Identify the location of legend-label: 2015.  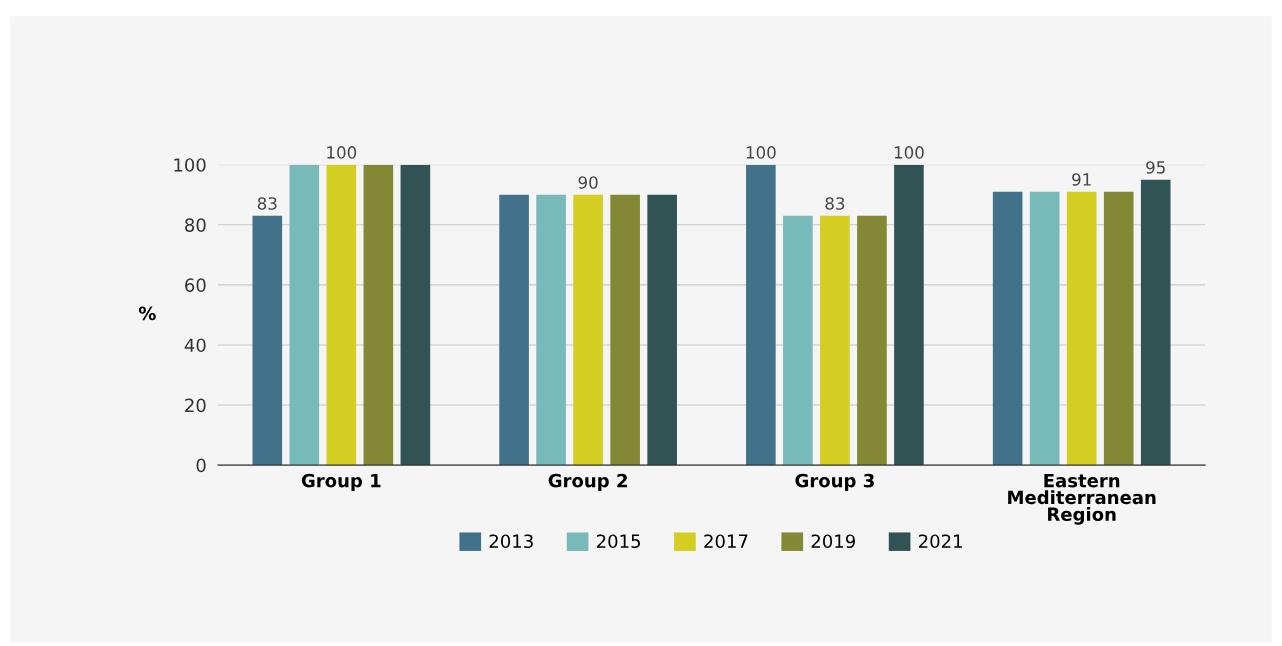
(618, 541).